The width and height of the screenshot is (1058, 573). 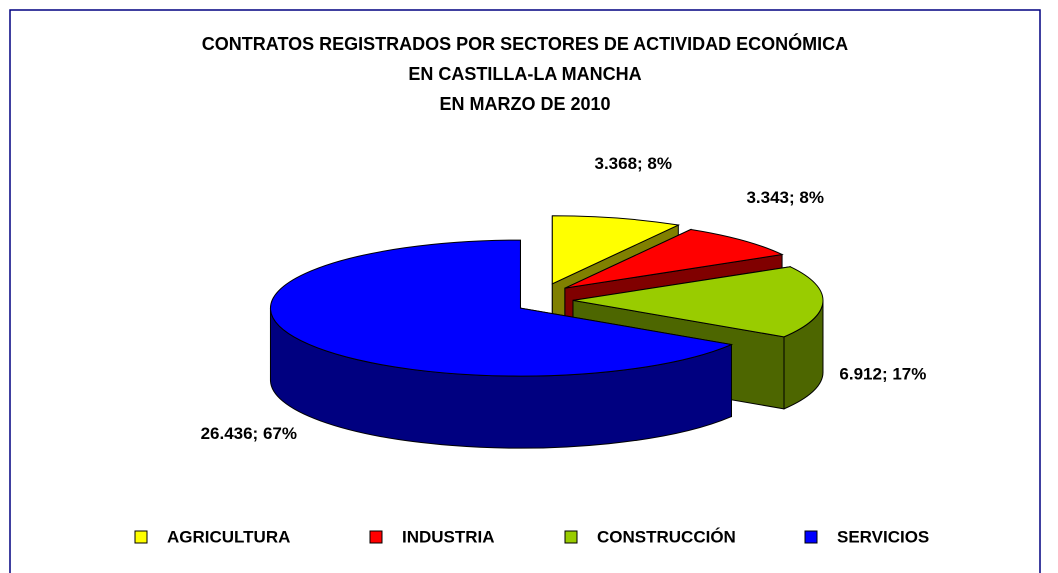 I want to click on legend-label: SERVICIOS, so click(x=883, y=536).